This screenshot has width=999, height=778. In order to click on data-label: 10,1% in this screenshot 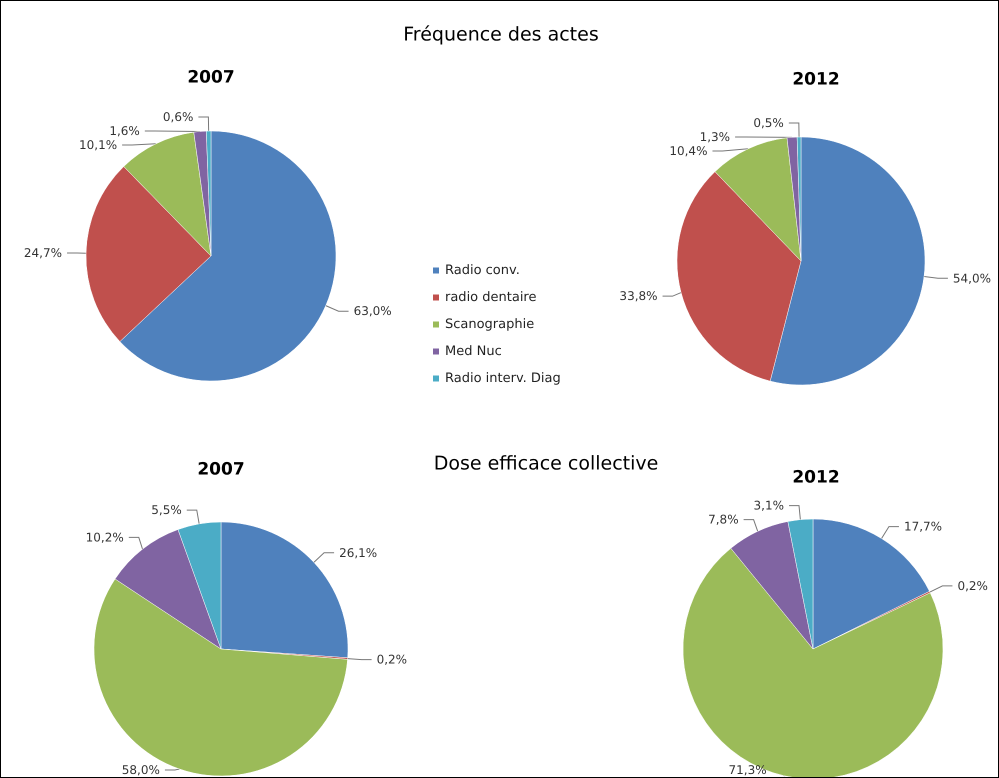, I will do `click(98, 145)`.